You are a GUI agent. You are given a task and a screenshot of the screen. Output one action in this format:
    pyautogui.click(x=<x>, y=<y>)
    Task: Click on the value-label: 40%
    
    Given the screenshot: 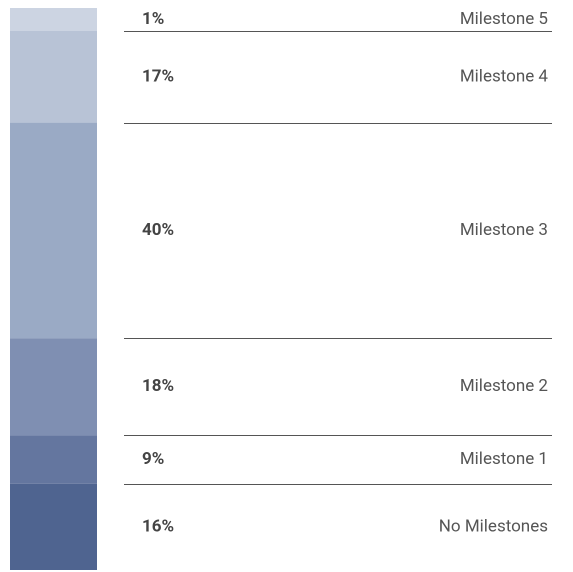 What is the action you would take?
    pyautogui.click(x=158, y=230)
    